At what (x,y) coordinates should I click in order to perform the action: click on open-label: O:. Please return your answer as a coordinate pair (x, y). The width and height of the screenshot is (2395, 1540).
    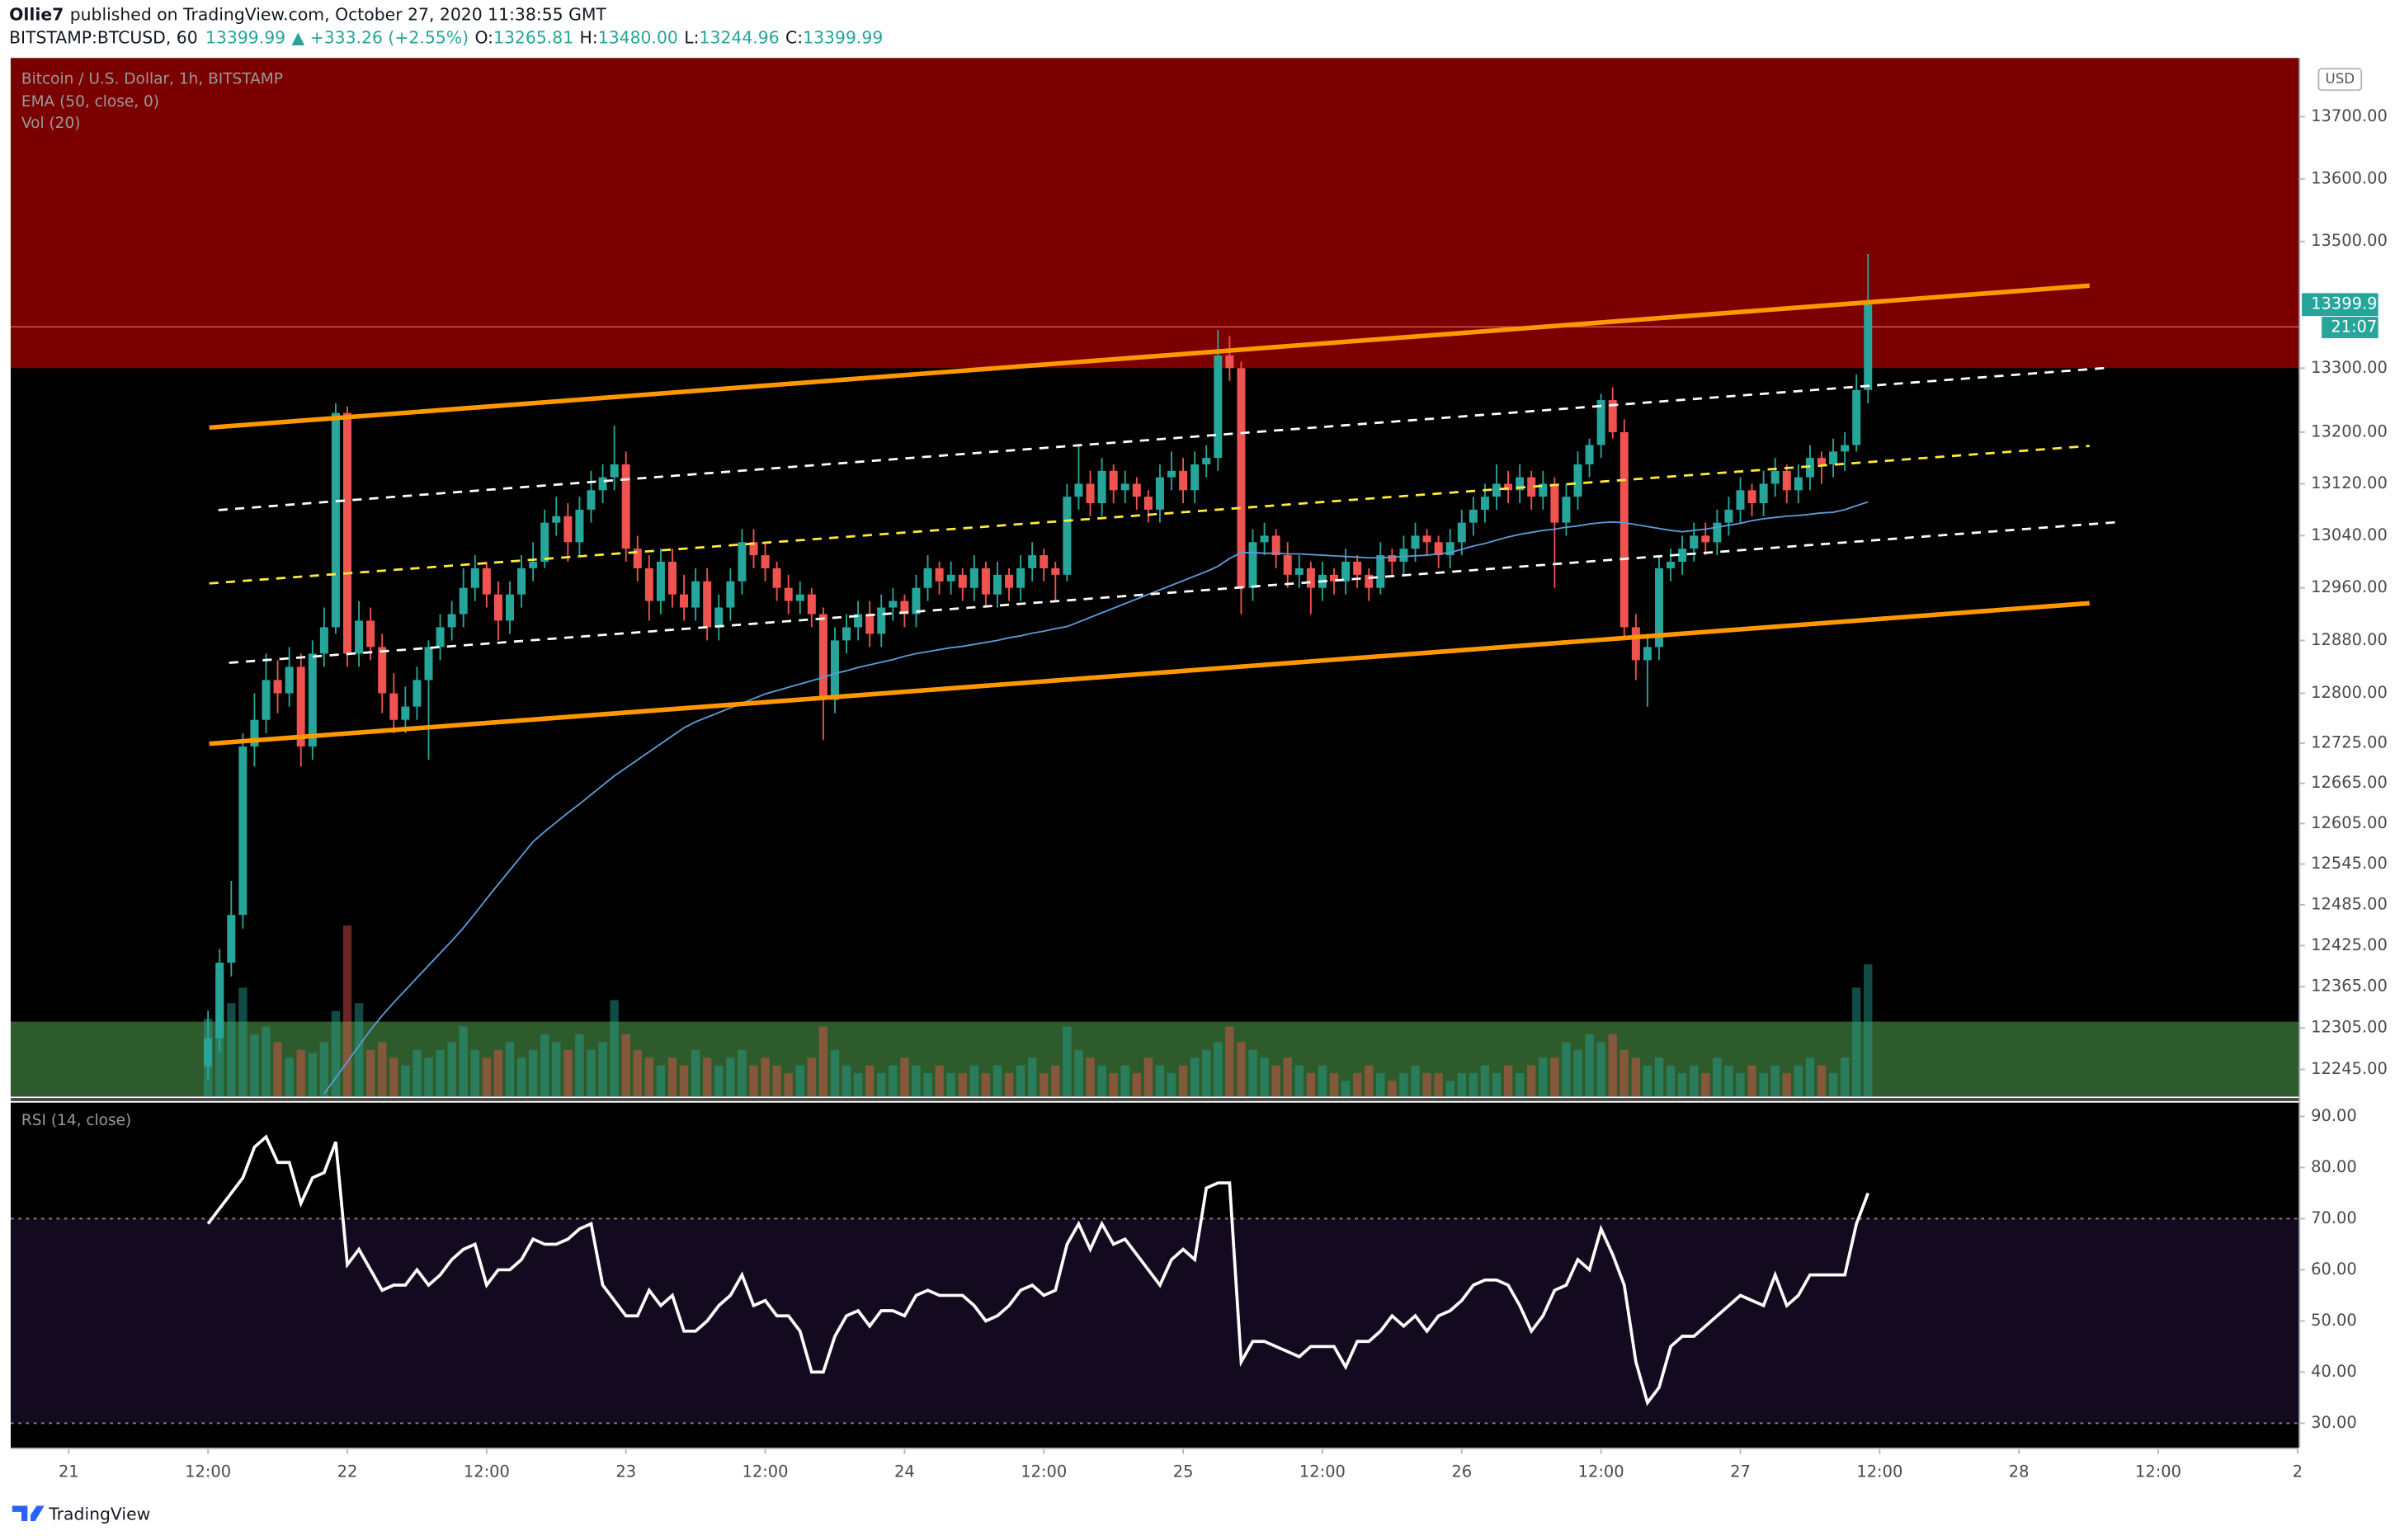
    Looking at the image, I should click on (484, 37).